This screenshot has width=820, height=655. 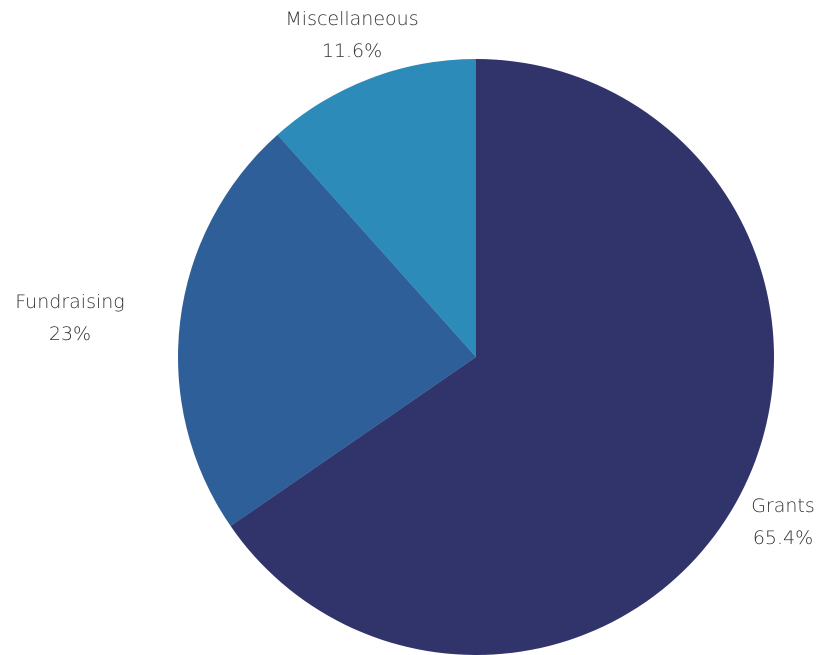 I want to click on pie-slice-miscellaneous, so click(x=376, y=208).